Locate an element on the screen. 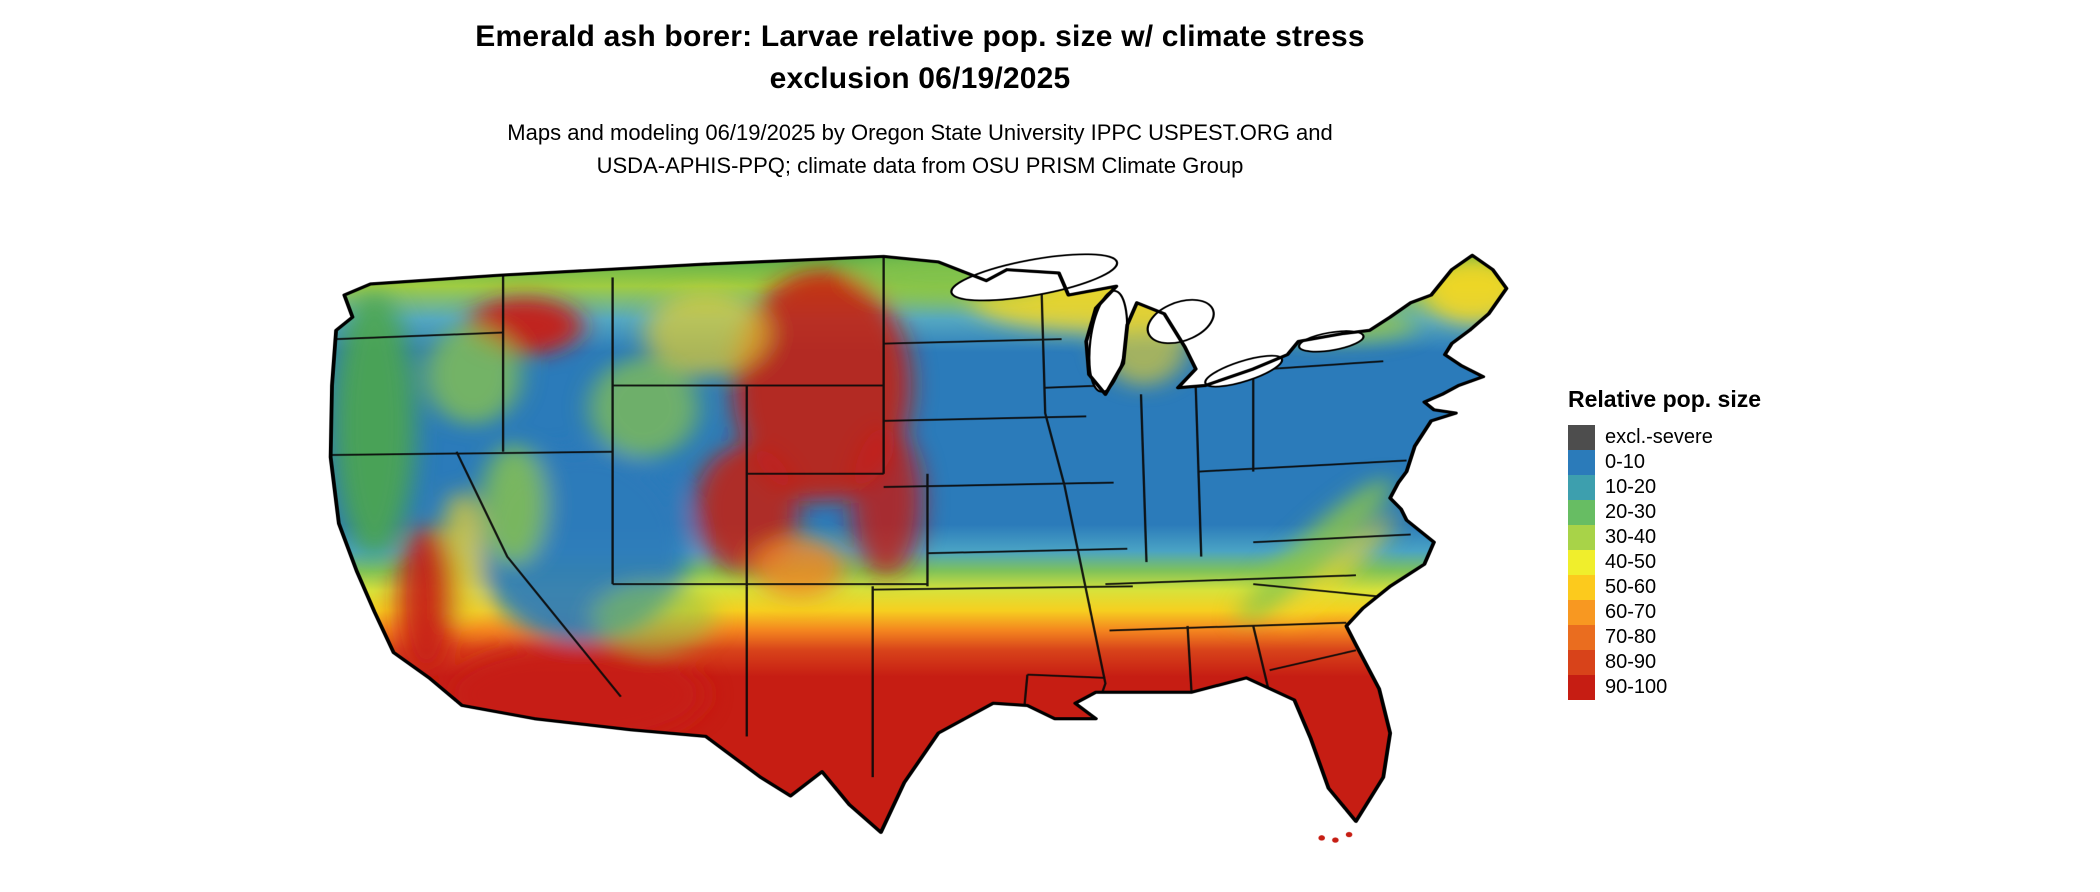  legend-item: 30-40 is located at coordinates (1664, 537).